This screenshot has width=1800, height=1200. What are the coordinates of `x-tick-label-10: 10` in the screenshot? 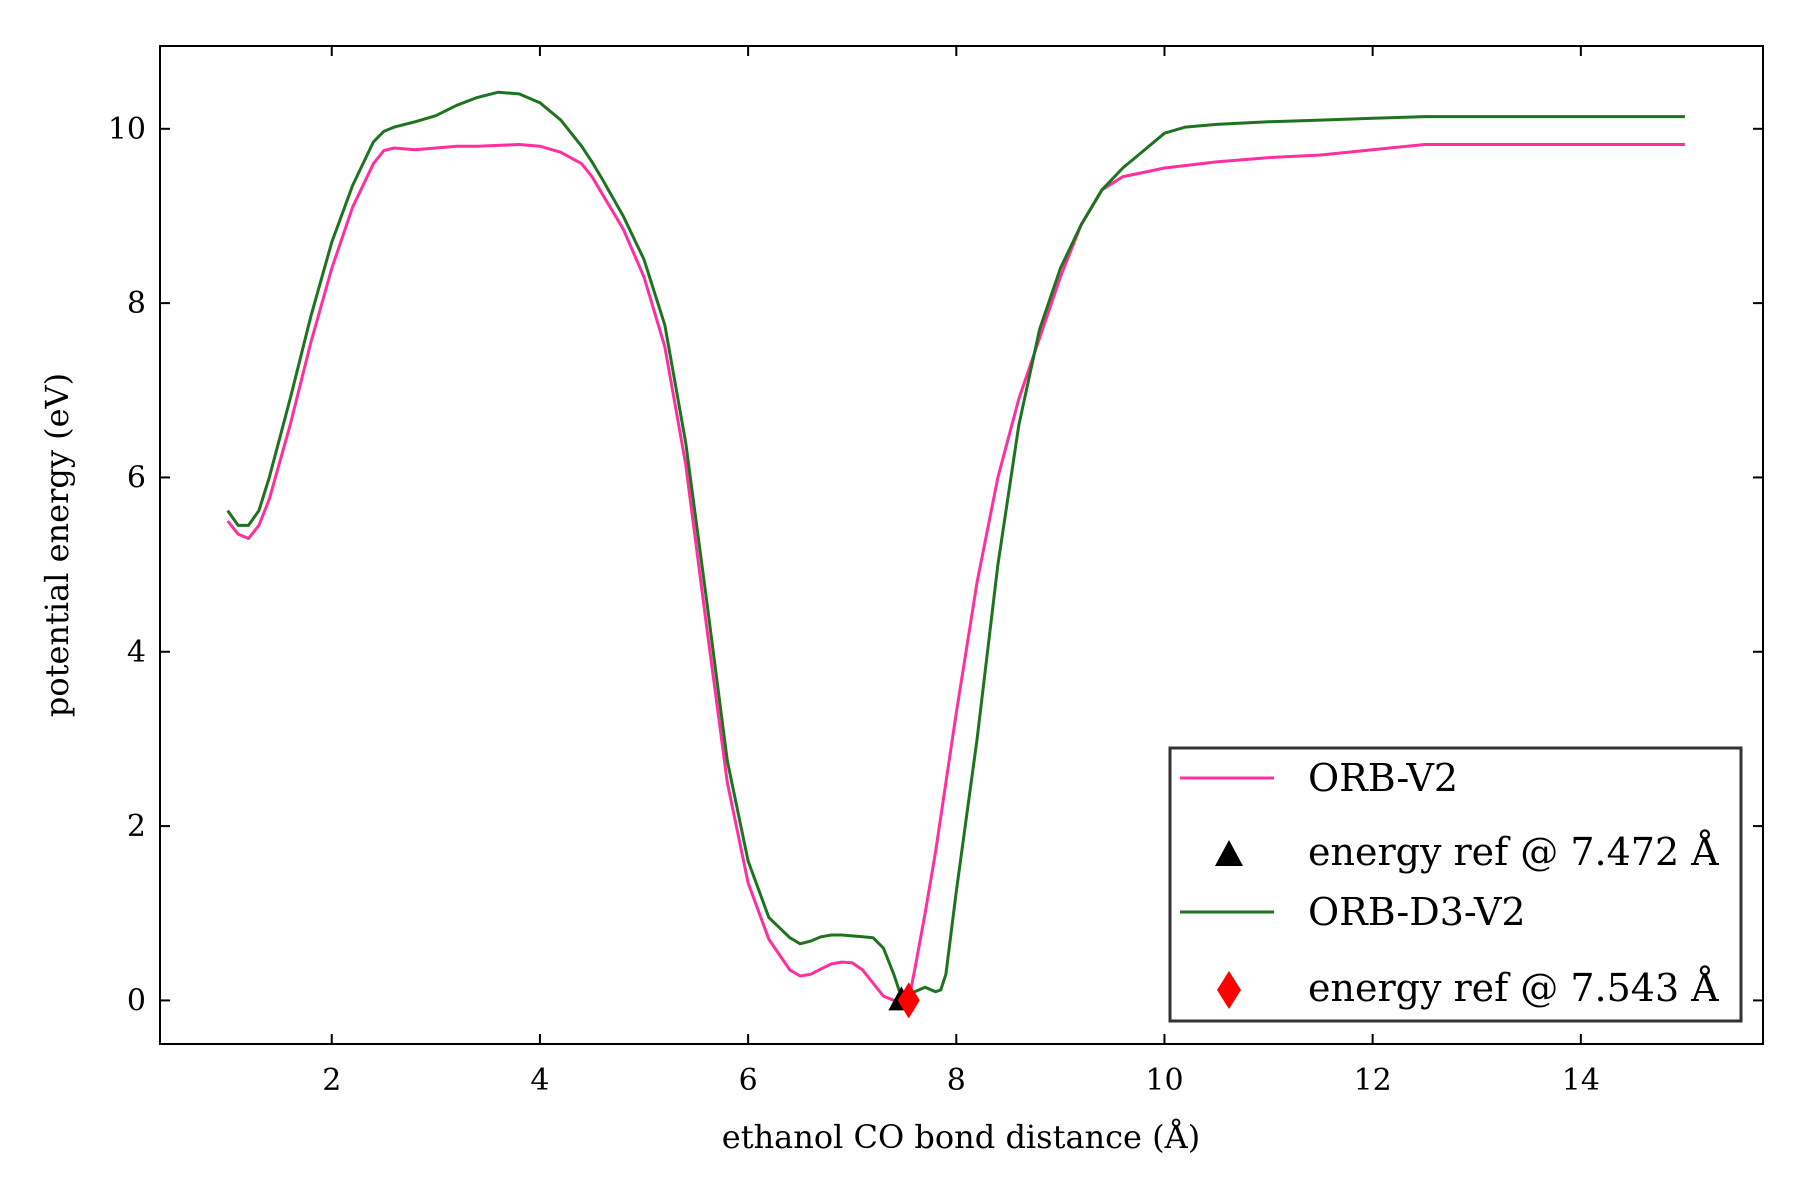 It's located at (1164, 1080).